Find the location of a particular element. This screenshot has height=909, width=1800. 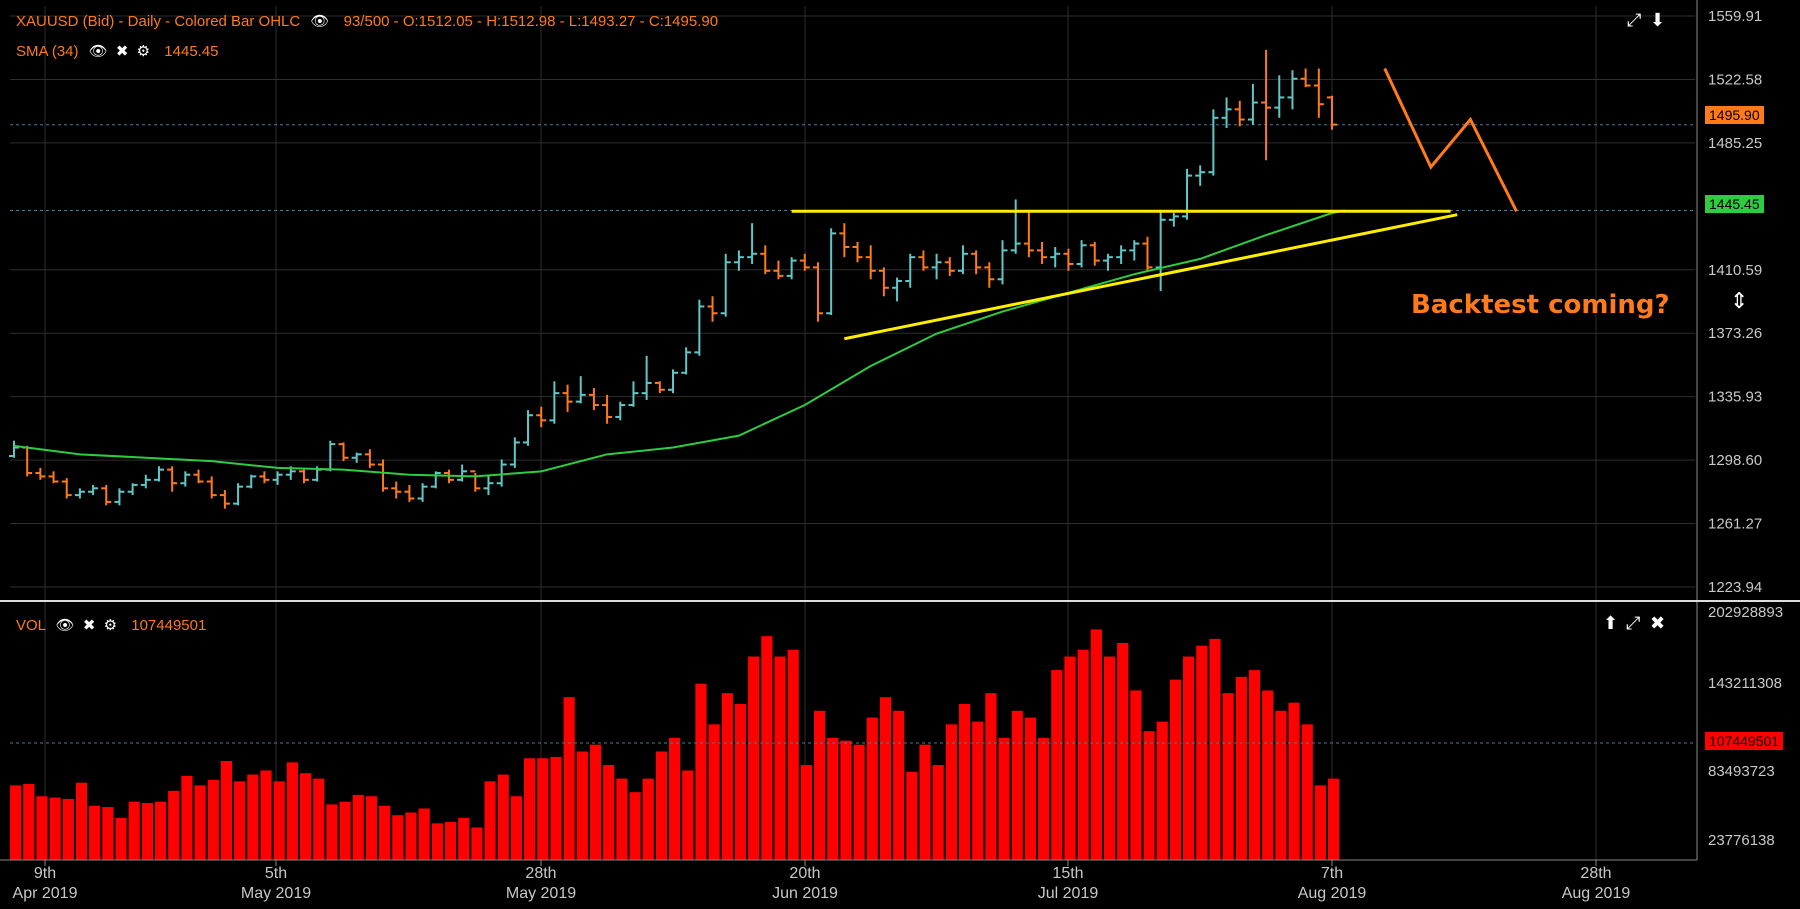

x-tick-day: 15th is located at coordinates (1067, 873).